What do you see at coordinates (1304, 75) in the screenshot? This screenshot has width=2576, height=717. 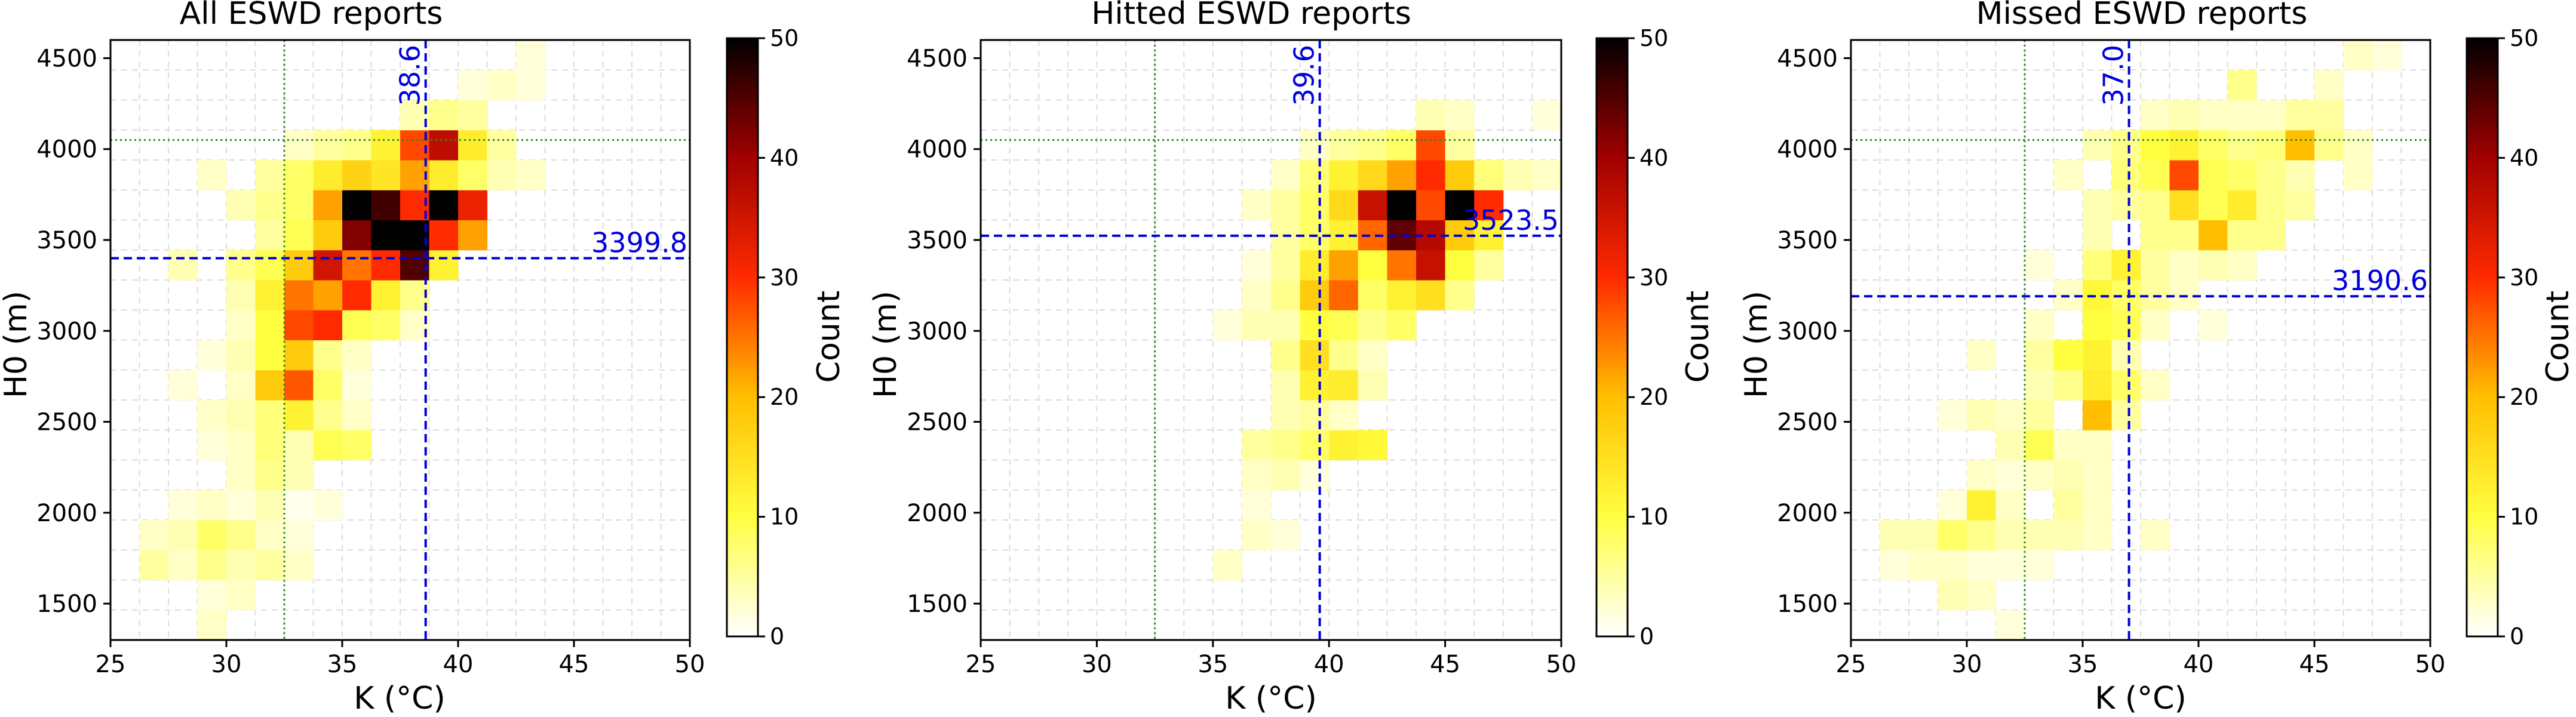 I see `median-k-label: 39.6` at bounding box center [1304, 75].